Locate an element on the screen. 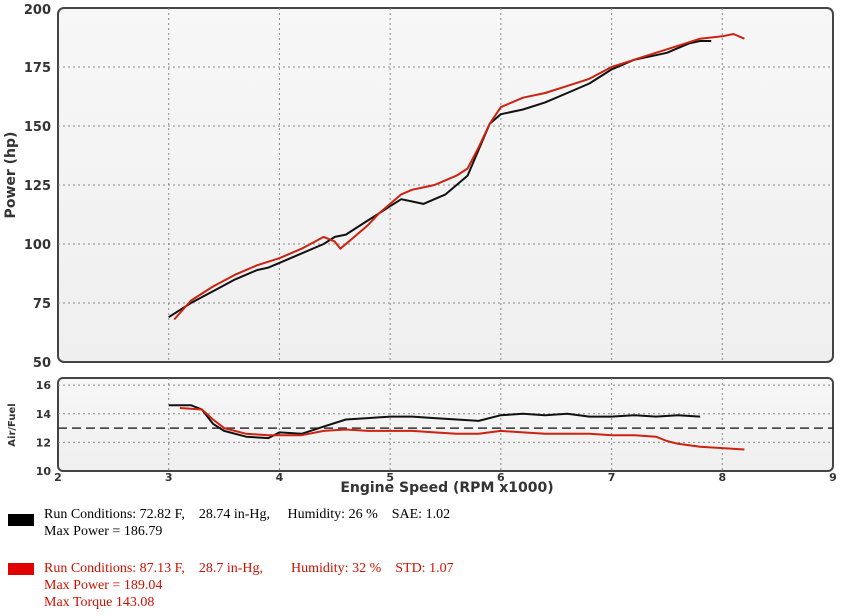 This screenshot has height=616, width=848. run-1-max-power: Max Power = 186.79 is located at coordinates (103, 531).